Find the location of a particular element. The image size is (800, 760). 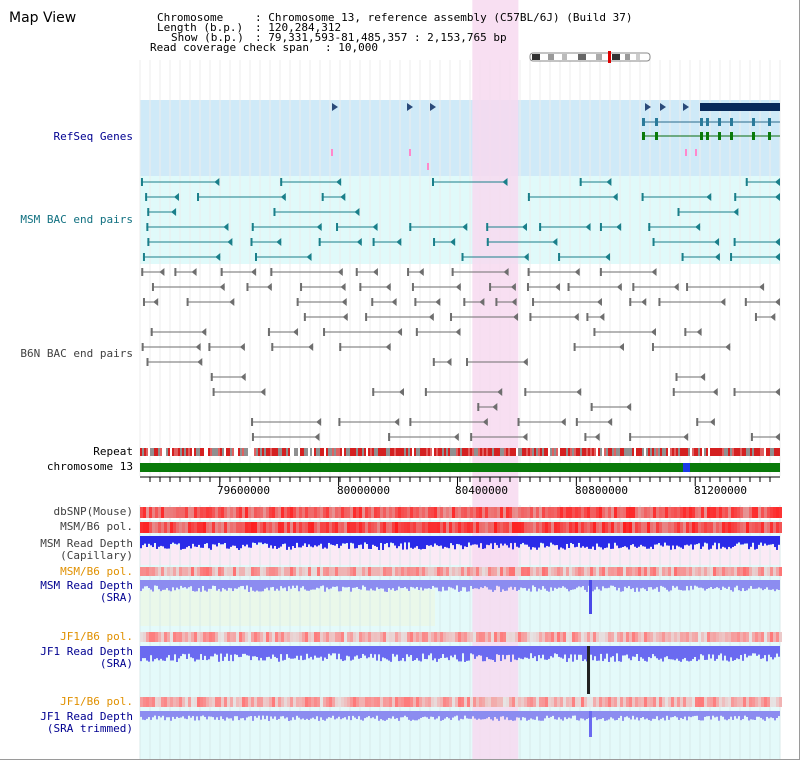

track-label-msm-depth-cap: MSM Read Depth is located at coordinates (86, 543).